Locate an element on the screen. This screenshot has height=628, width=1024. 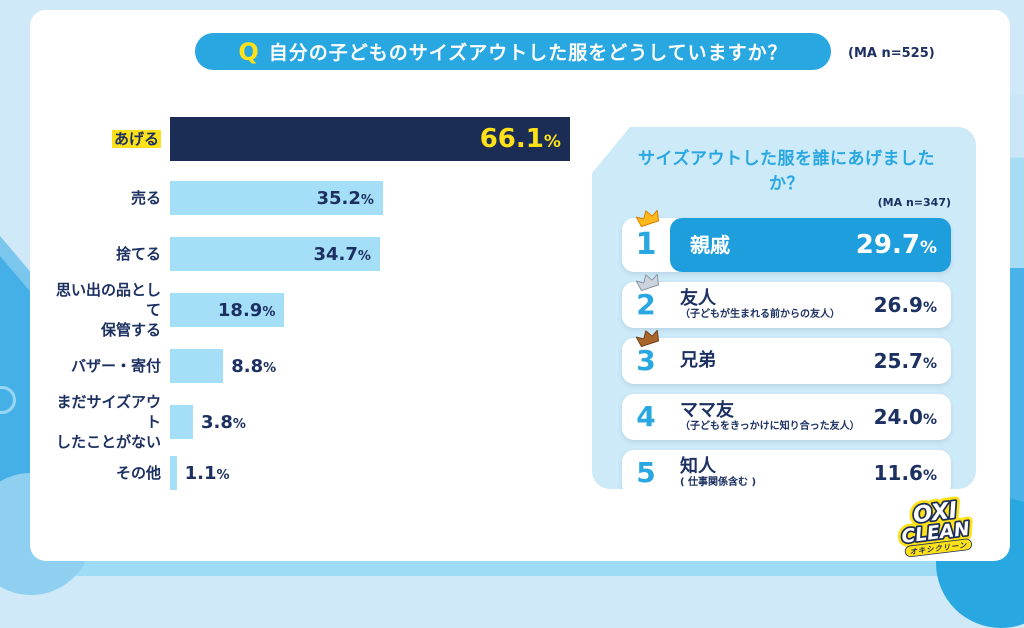
q-icon: Q is located at coordinates (248, 51).